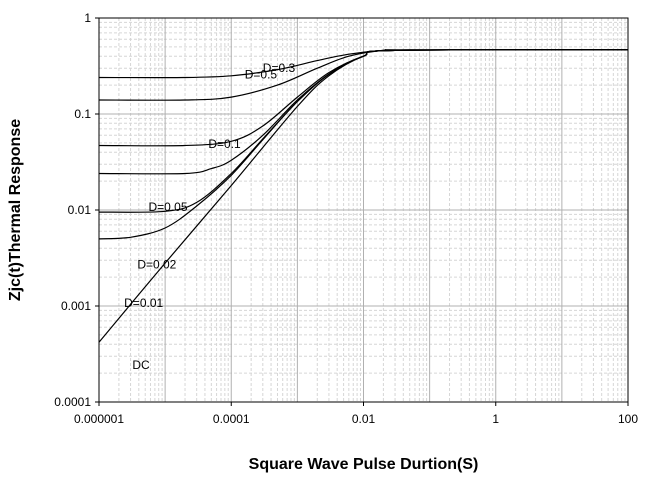  I want to click on x-axis-title: Square Wave Pulse Durtion(S), so click(364, 464).